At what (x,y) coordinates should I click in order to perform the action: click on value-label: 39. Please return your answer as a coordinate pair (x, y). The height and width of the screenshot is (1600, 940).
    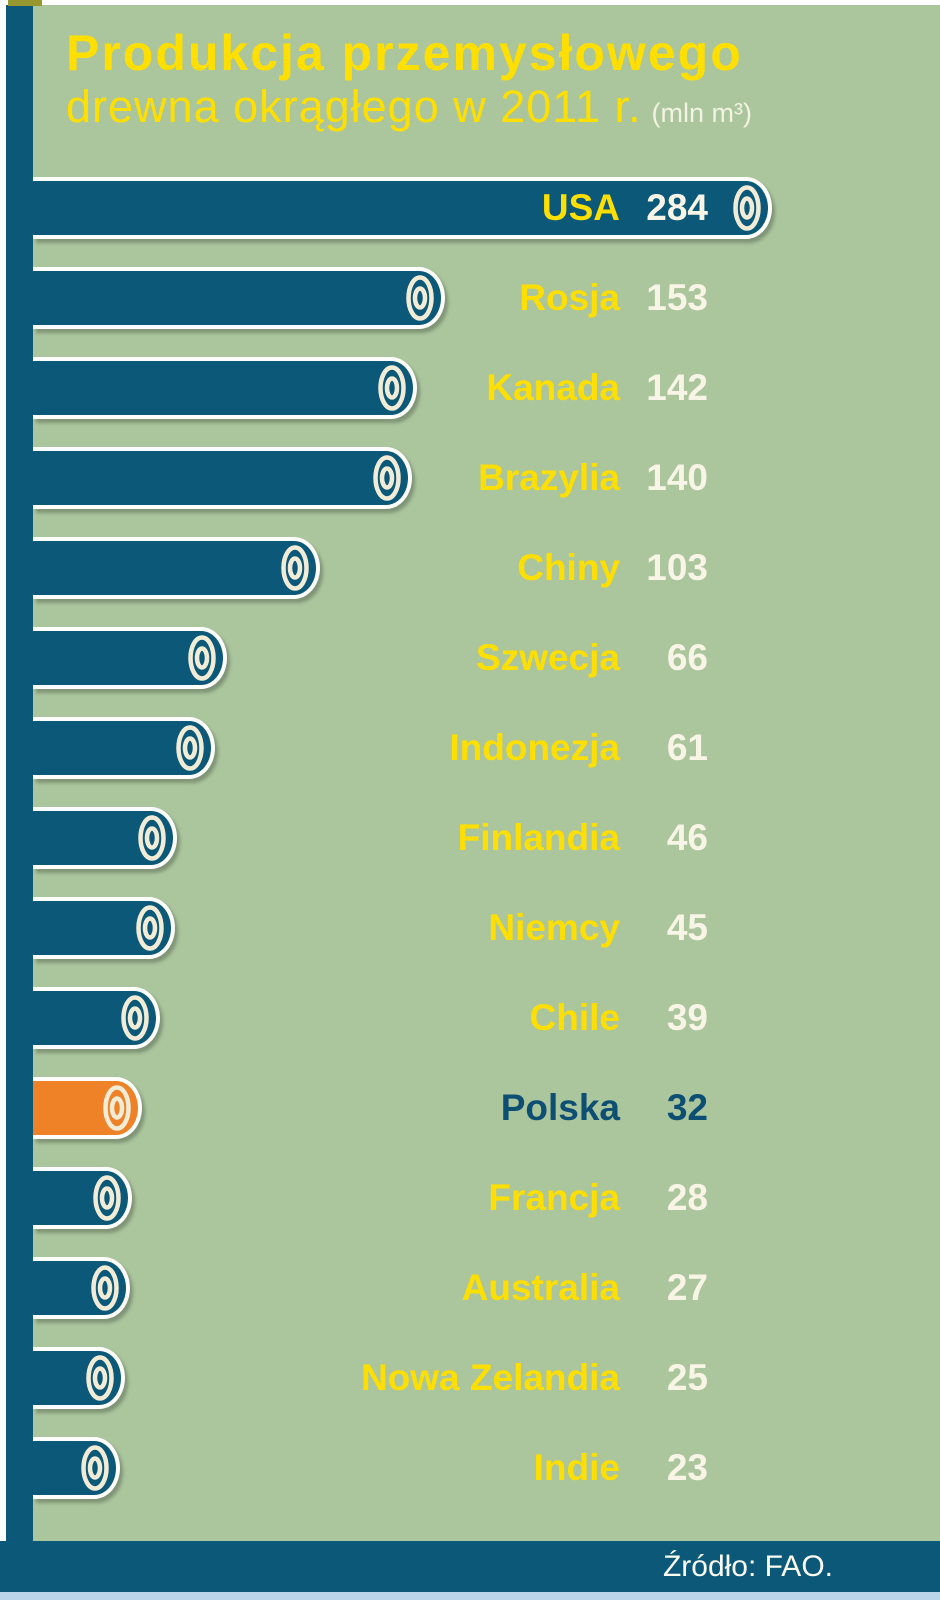
    Looking at the image, I should click on (687, 1017).